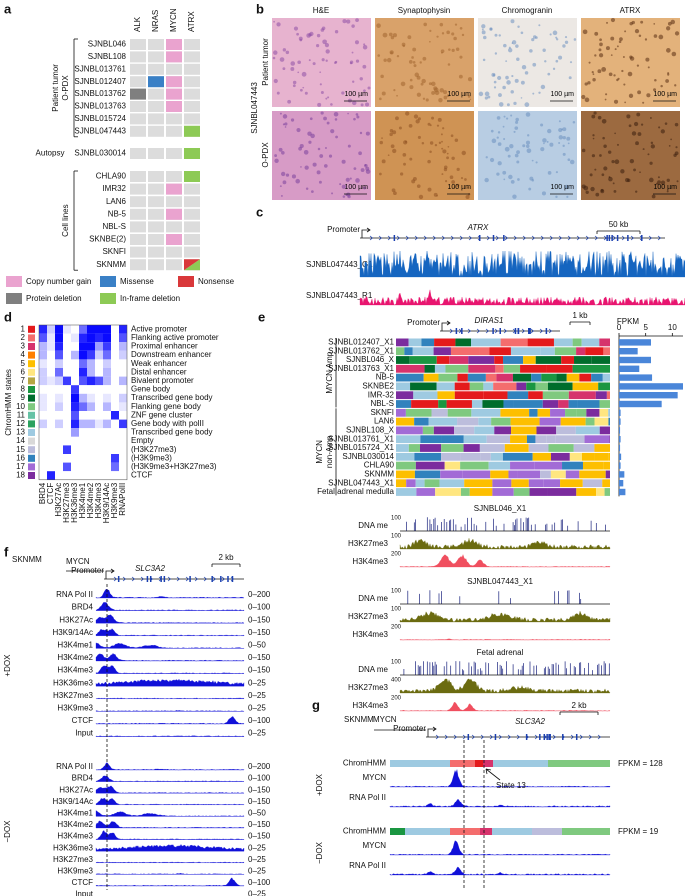 This screenshot has width=685, height=896. I want to click on promoter-arrow, so click(432, 731).